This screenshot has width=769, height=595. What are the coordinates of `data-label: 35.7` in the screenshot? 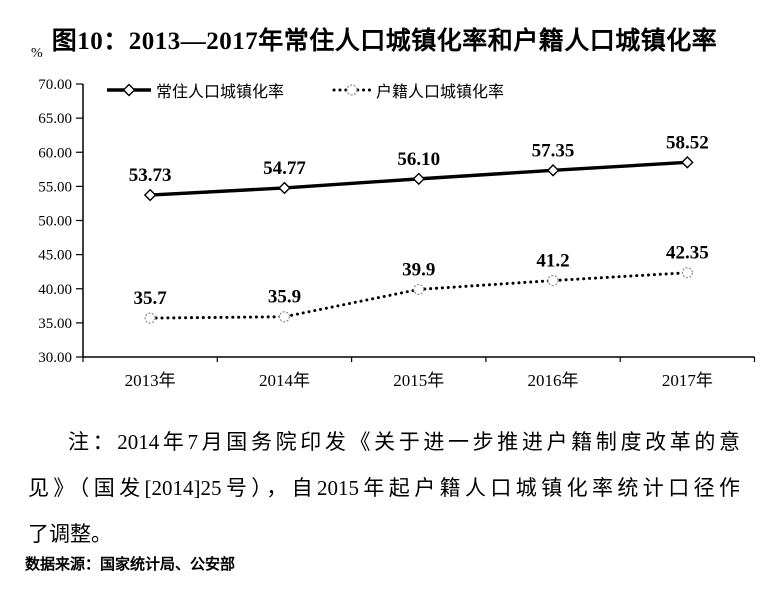 It's located at (151, 298).